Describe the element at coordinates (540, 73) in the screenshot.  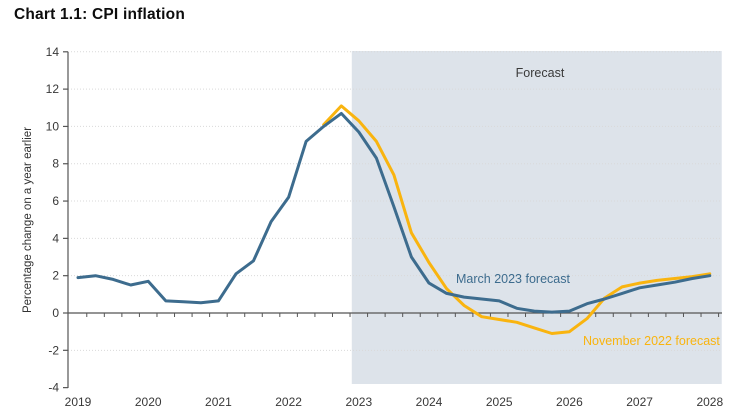
I see `forecast-region-label: Forecast` at that location.